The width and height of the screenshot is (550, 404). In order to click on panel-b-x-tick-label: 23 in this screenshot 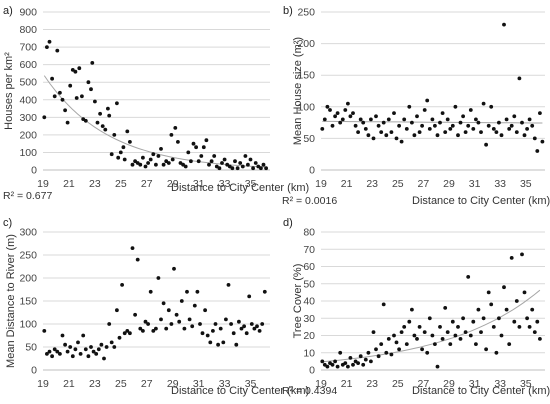, I will do `click(372, 184)`.